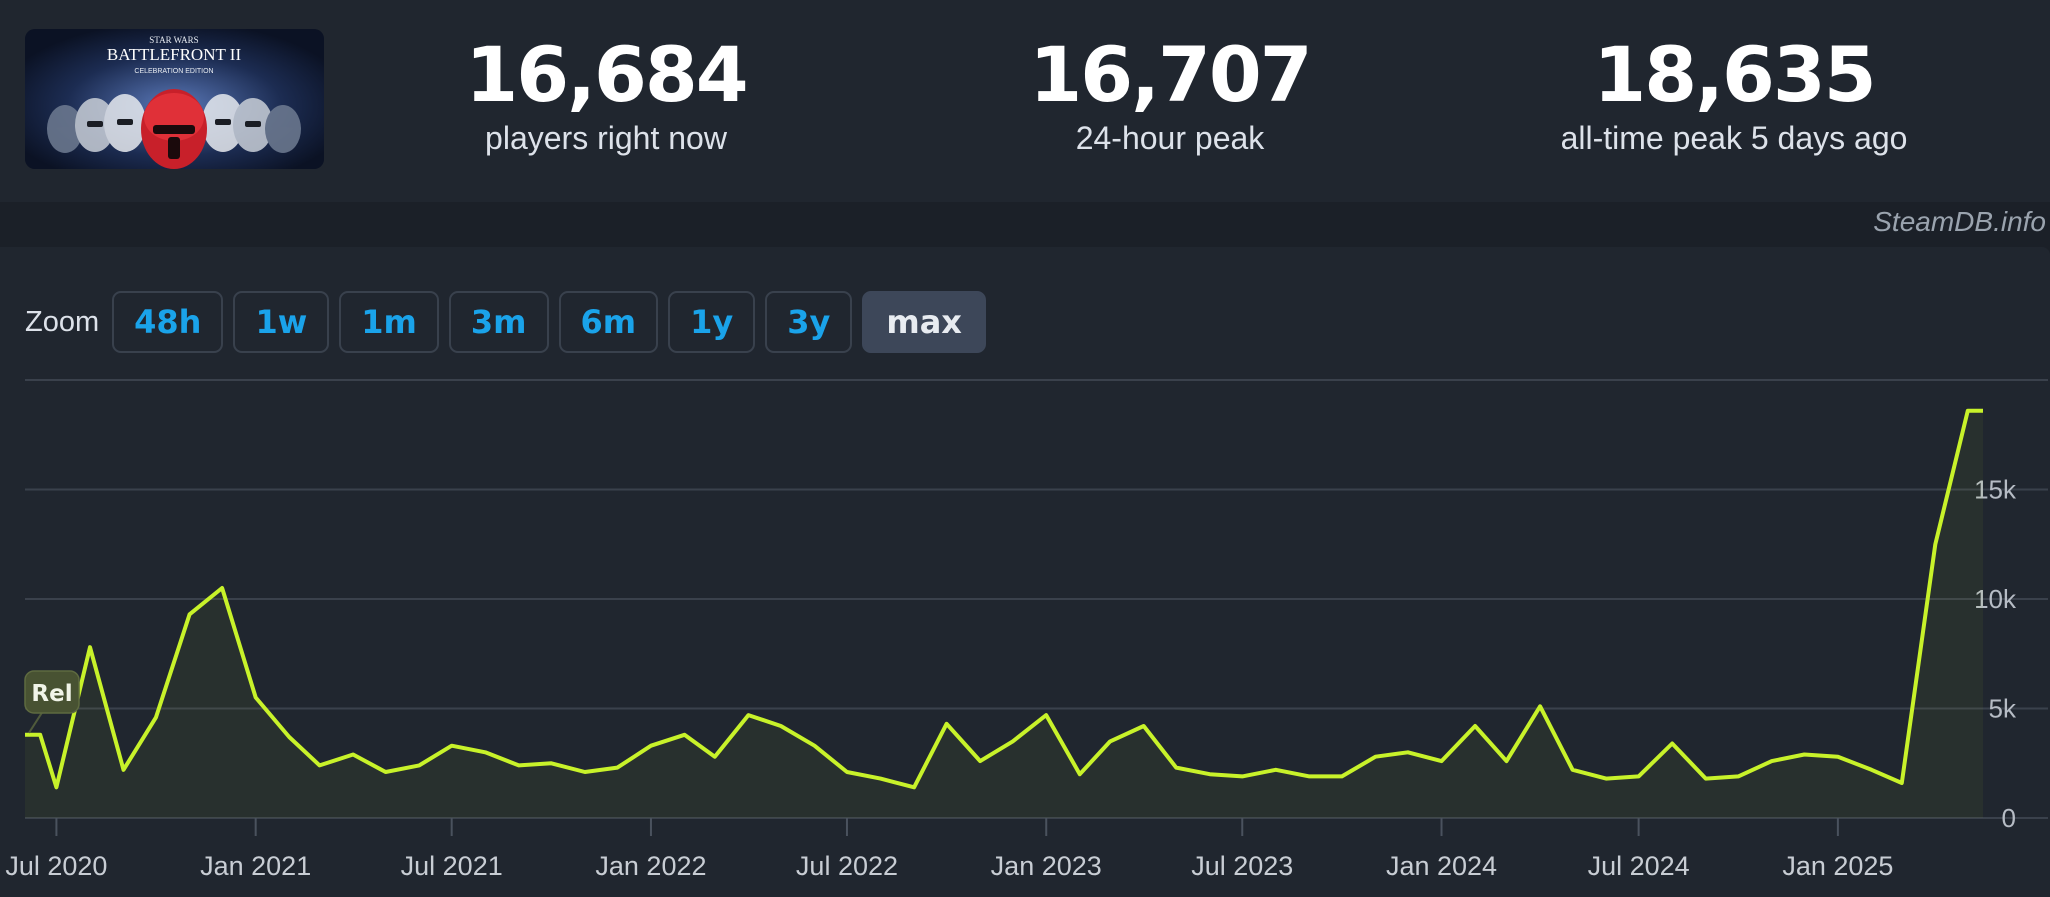 This screenshot has height=897, width=2050. Describe the element at coordinates (809, 322) in the screenshot. I see `zoom-3y-button: 3y` at that location.